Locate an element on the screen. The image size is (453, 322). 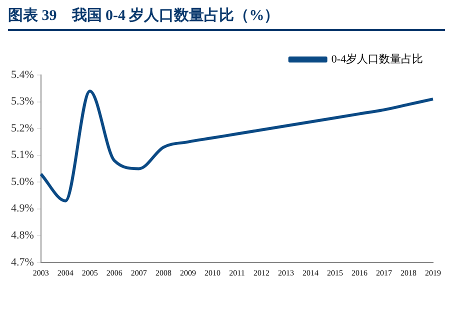
x-tick-label: 2004 is located at coordinates (65, 273).